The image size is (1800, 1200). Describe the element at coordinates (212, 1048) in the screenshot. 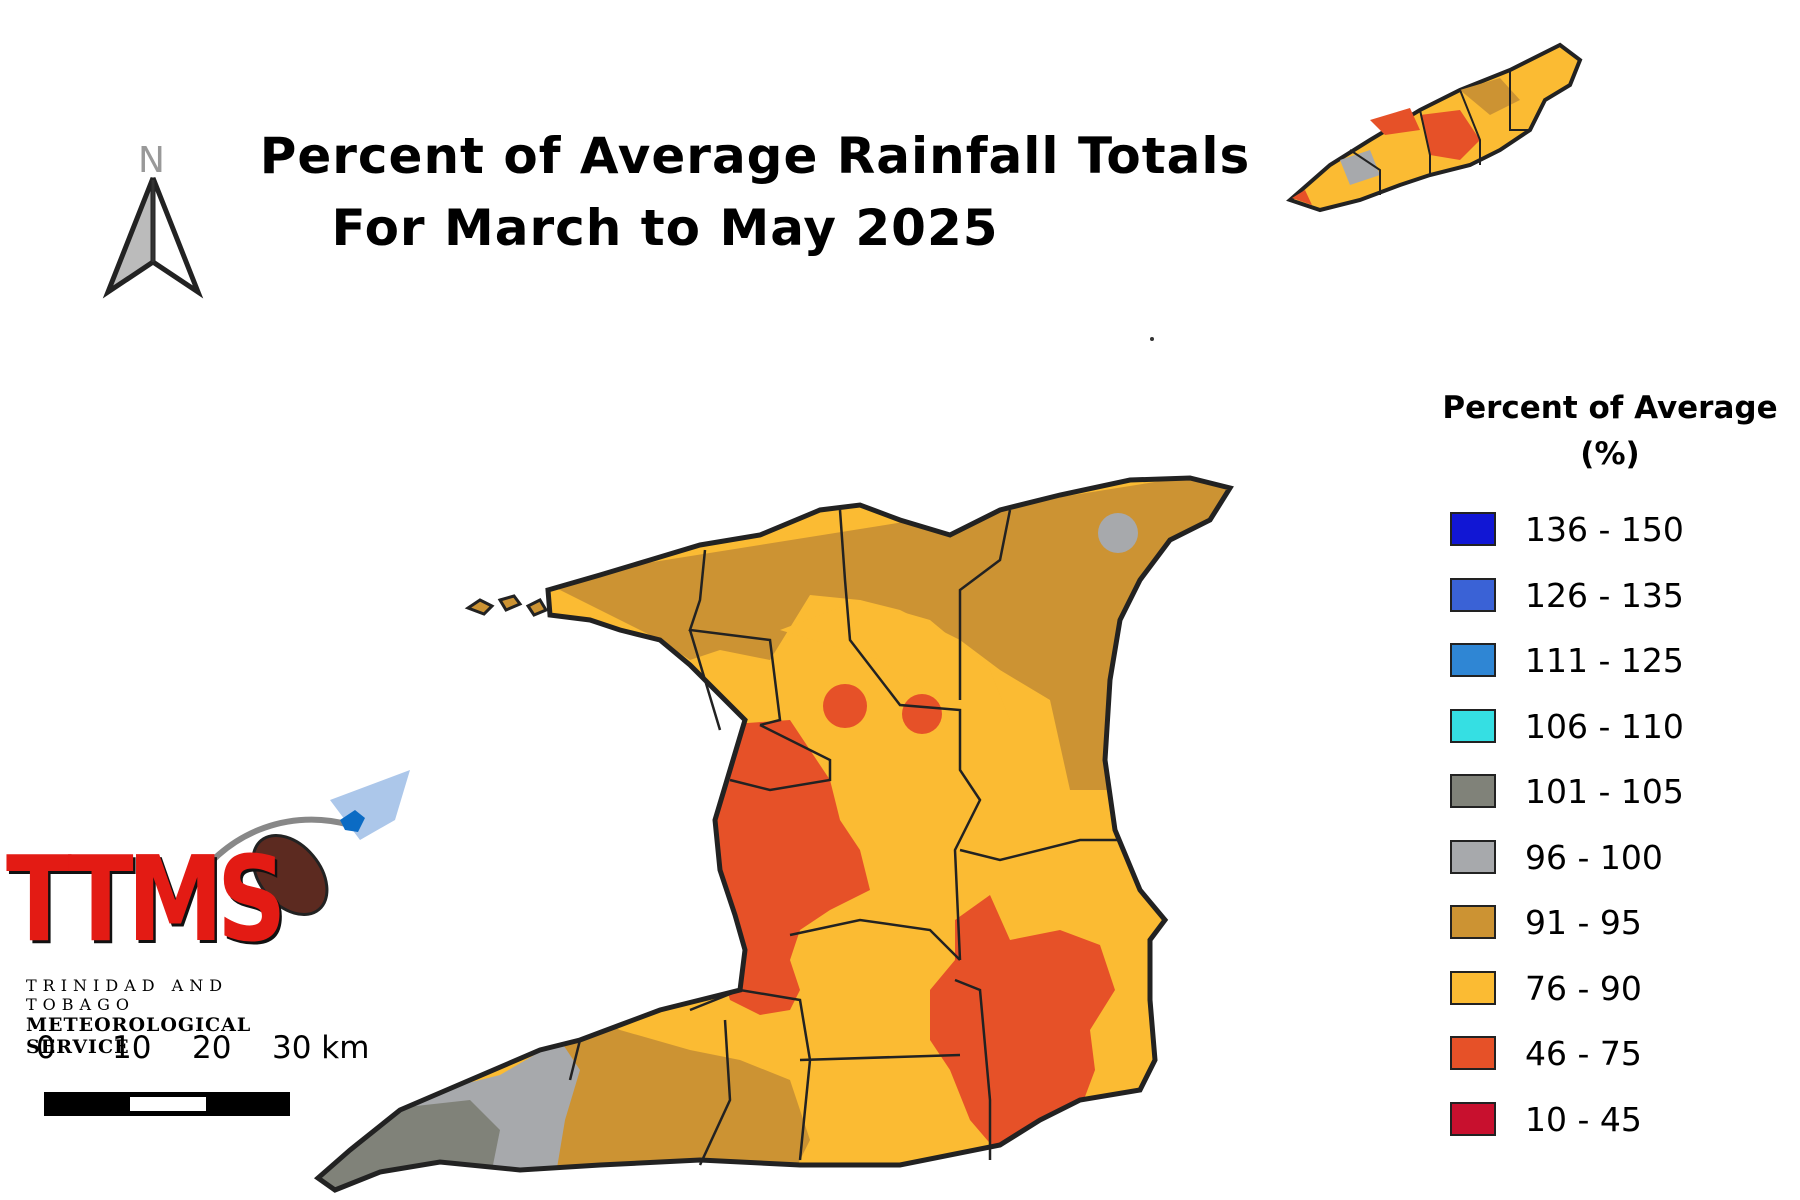

I see `scale-label-20: 20` at that location.